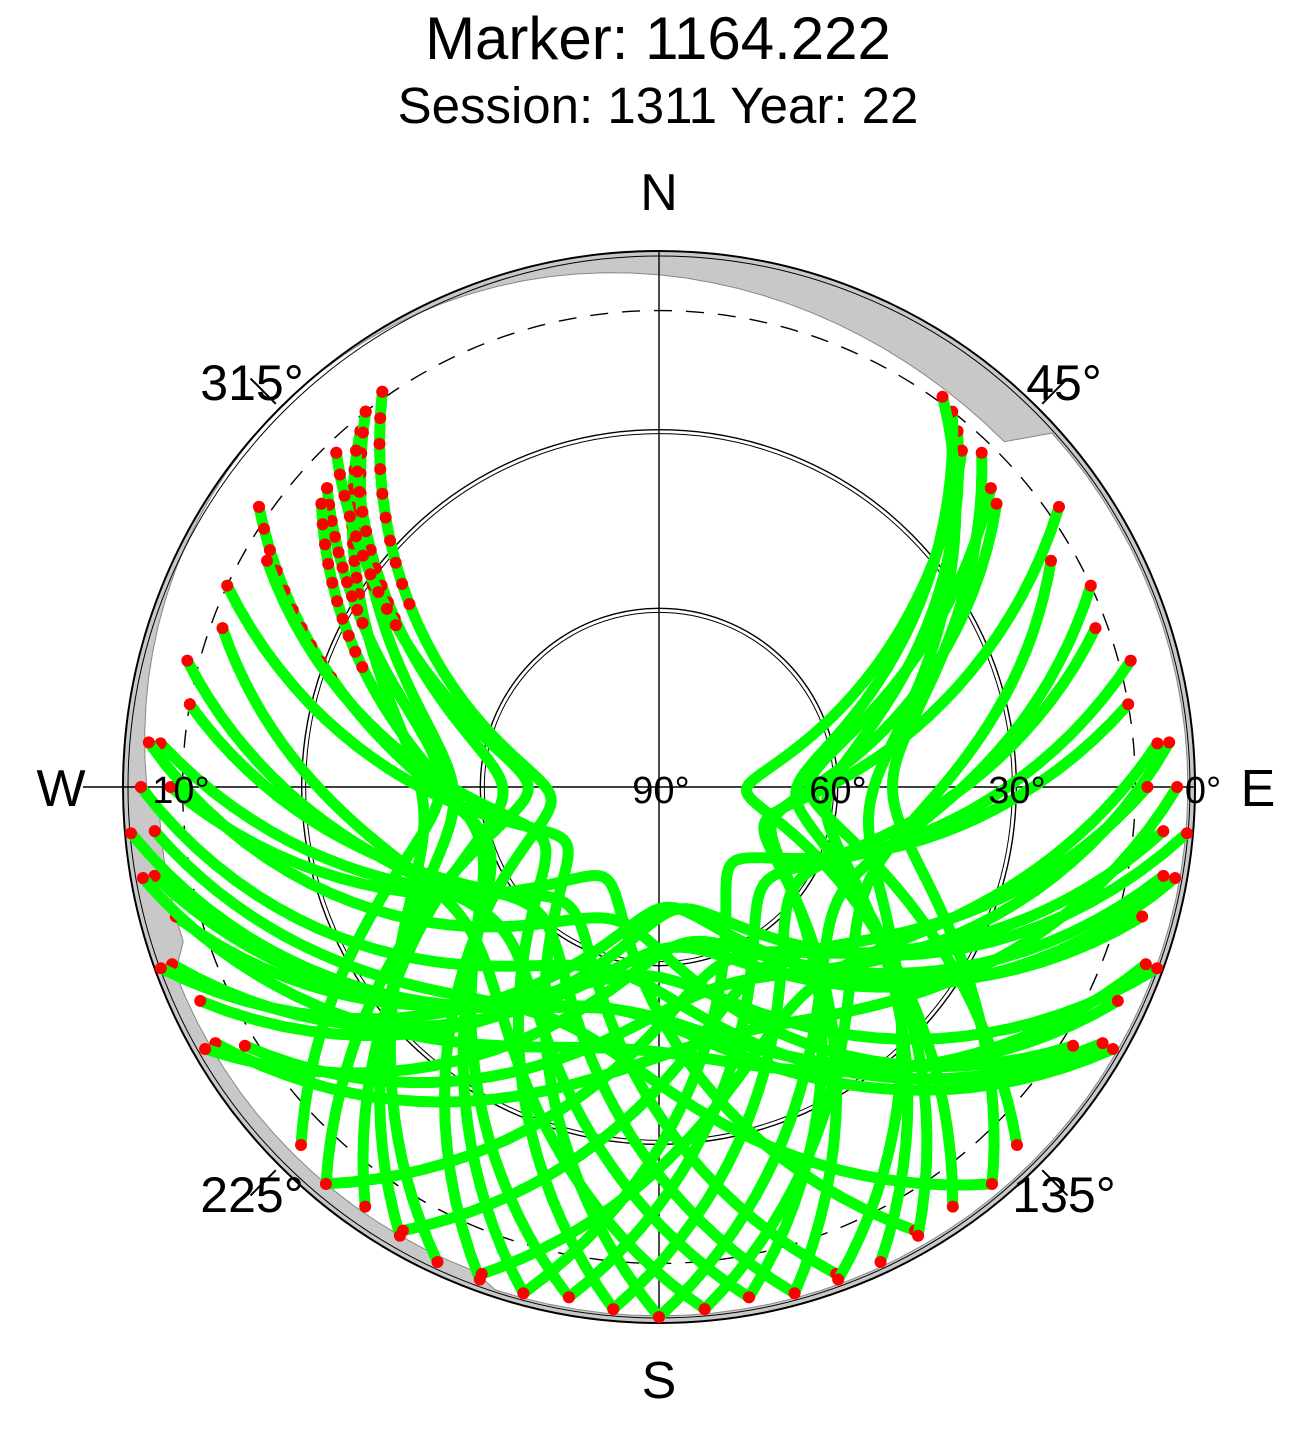 The width and height of the screenshot is (1316, 1444). Describe the element at coordinates (659, 1381) in the screenshot. I see `south-label: S` at that location.